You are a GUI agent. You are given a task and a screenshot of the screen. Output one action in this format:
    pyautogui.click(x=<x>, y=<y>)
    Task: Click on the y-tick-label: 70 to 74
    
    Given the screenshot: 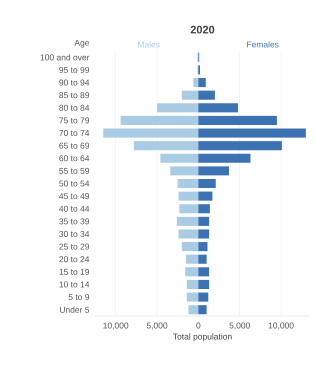 What is the action you would take?
    pyautogui.click(x=74, y=133)
    